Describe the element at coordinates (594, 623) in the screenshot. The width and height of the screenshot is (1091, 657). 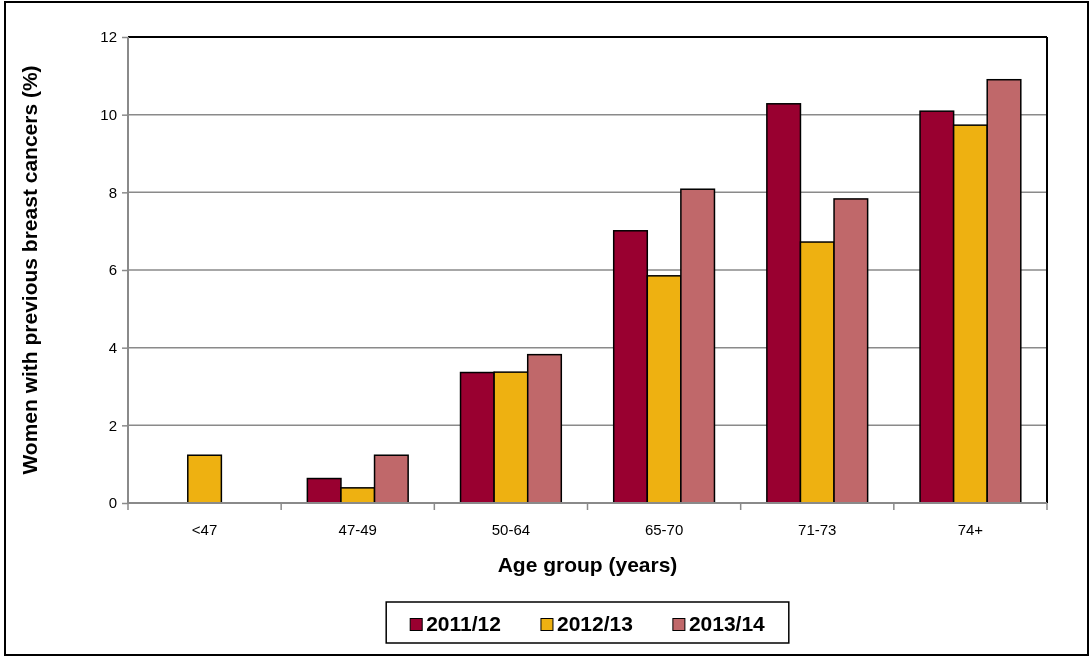
I see `legend-label: 2012/13` at that location.